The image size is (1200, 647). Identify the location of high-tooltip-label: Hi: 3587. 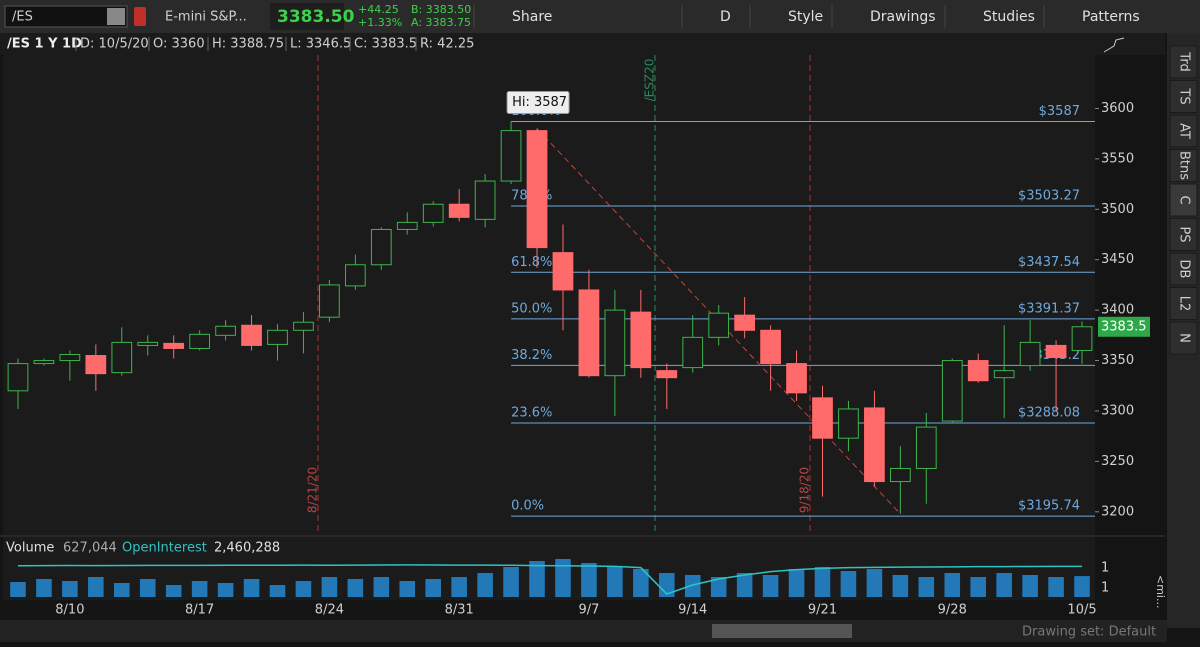
(539, 102).